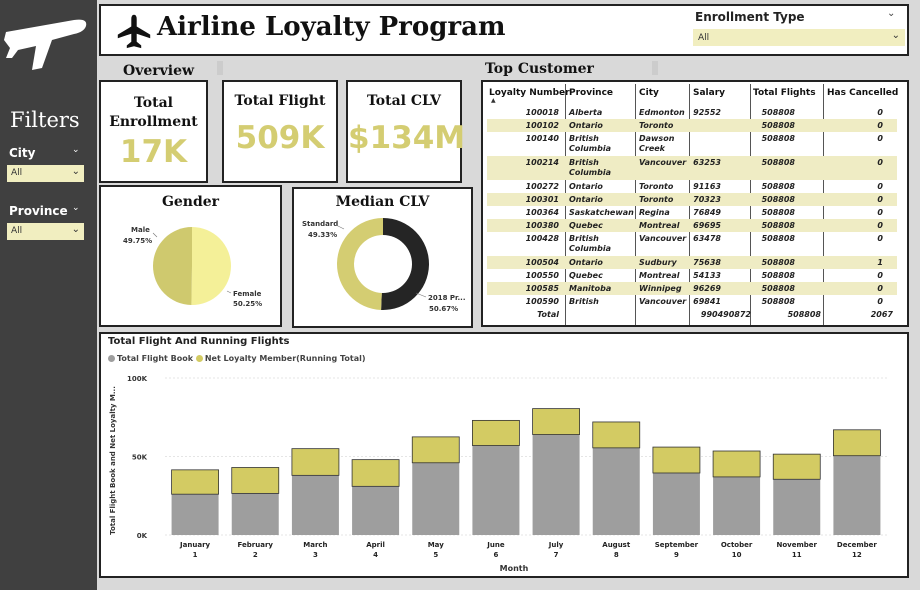  What do you see at coordinates (692, 288) in the screenshot?
I see `table-row: 100585 Manitoba Winnipeg 96269 508808 0` at bounding box center [692, 288].